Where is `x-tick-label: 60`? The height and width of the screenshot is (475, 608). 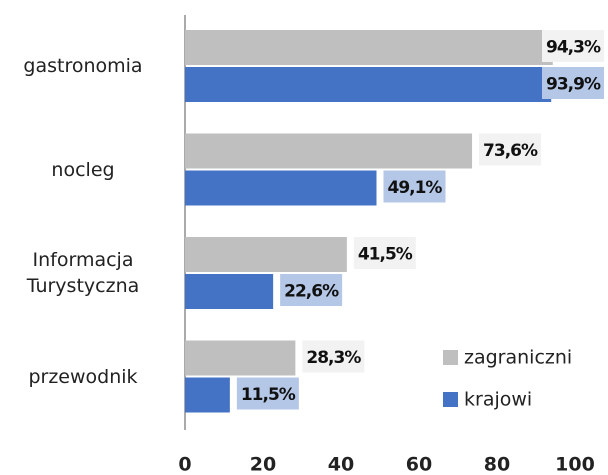
x-tick-label: 60 is located at coordinates (419, 464).